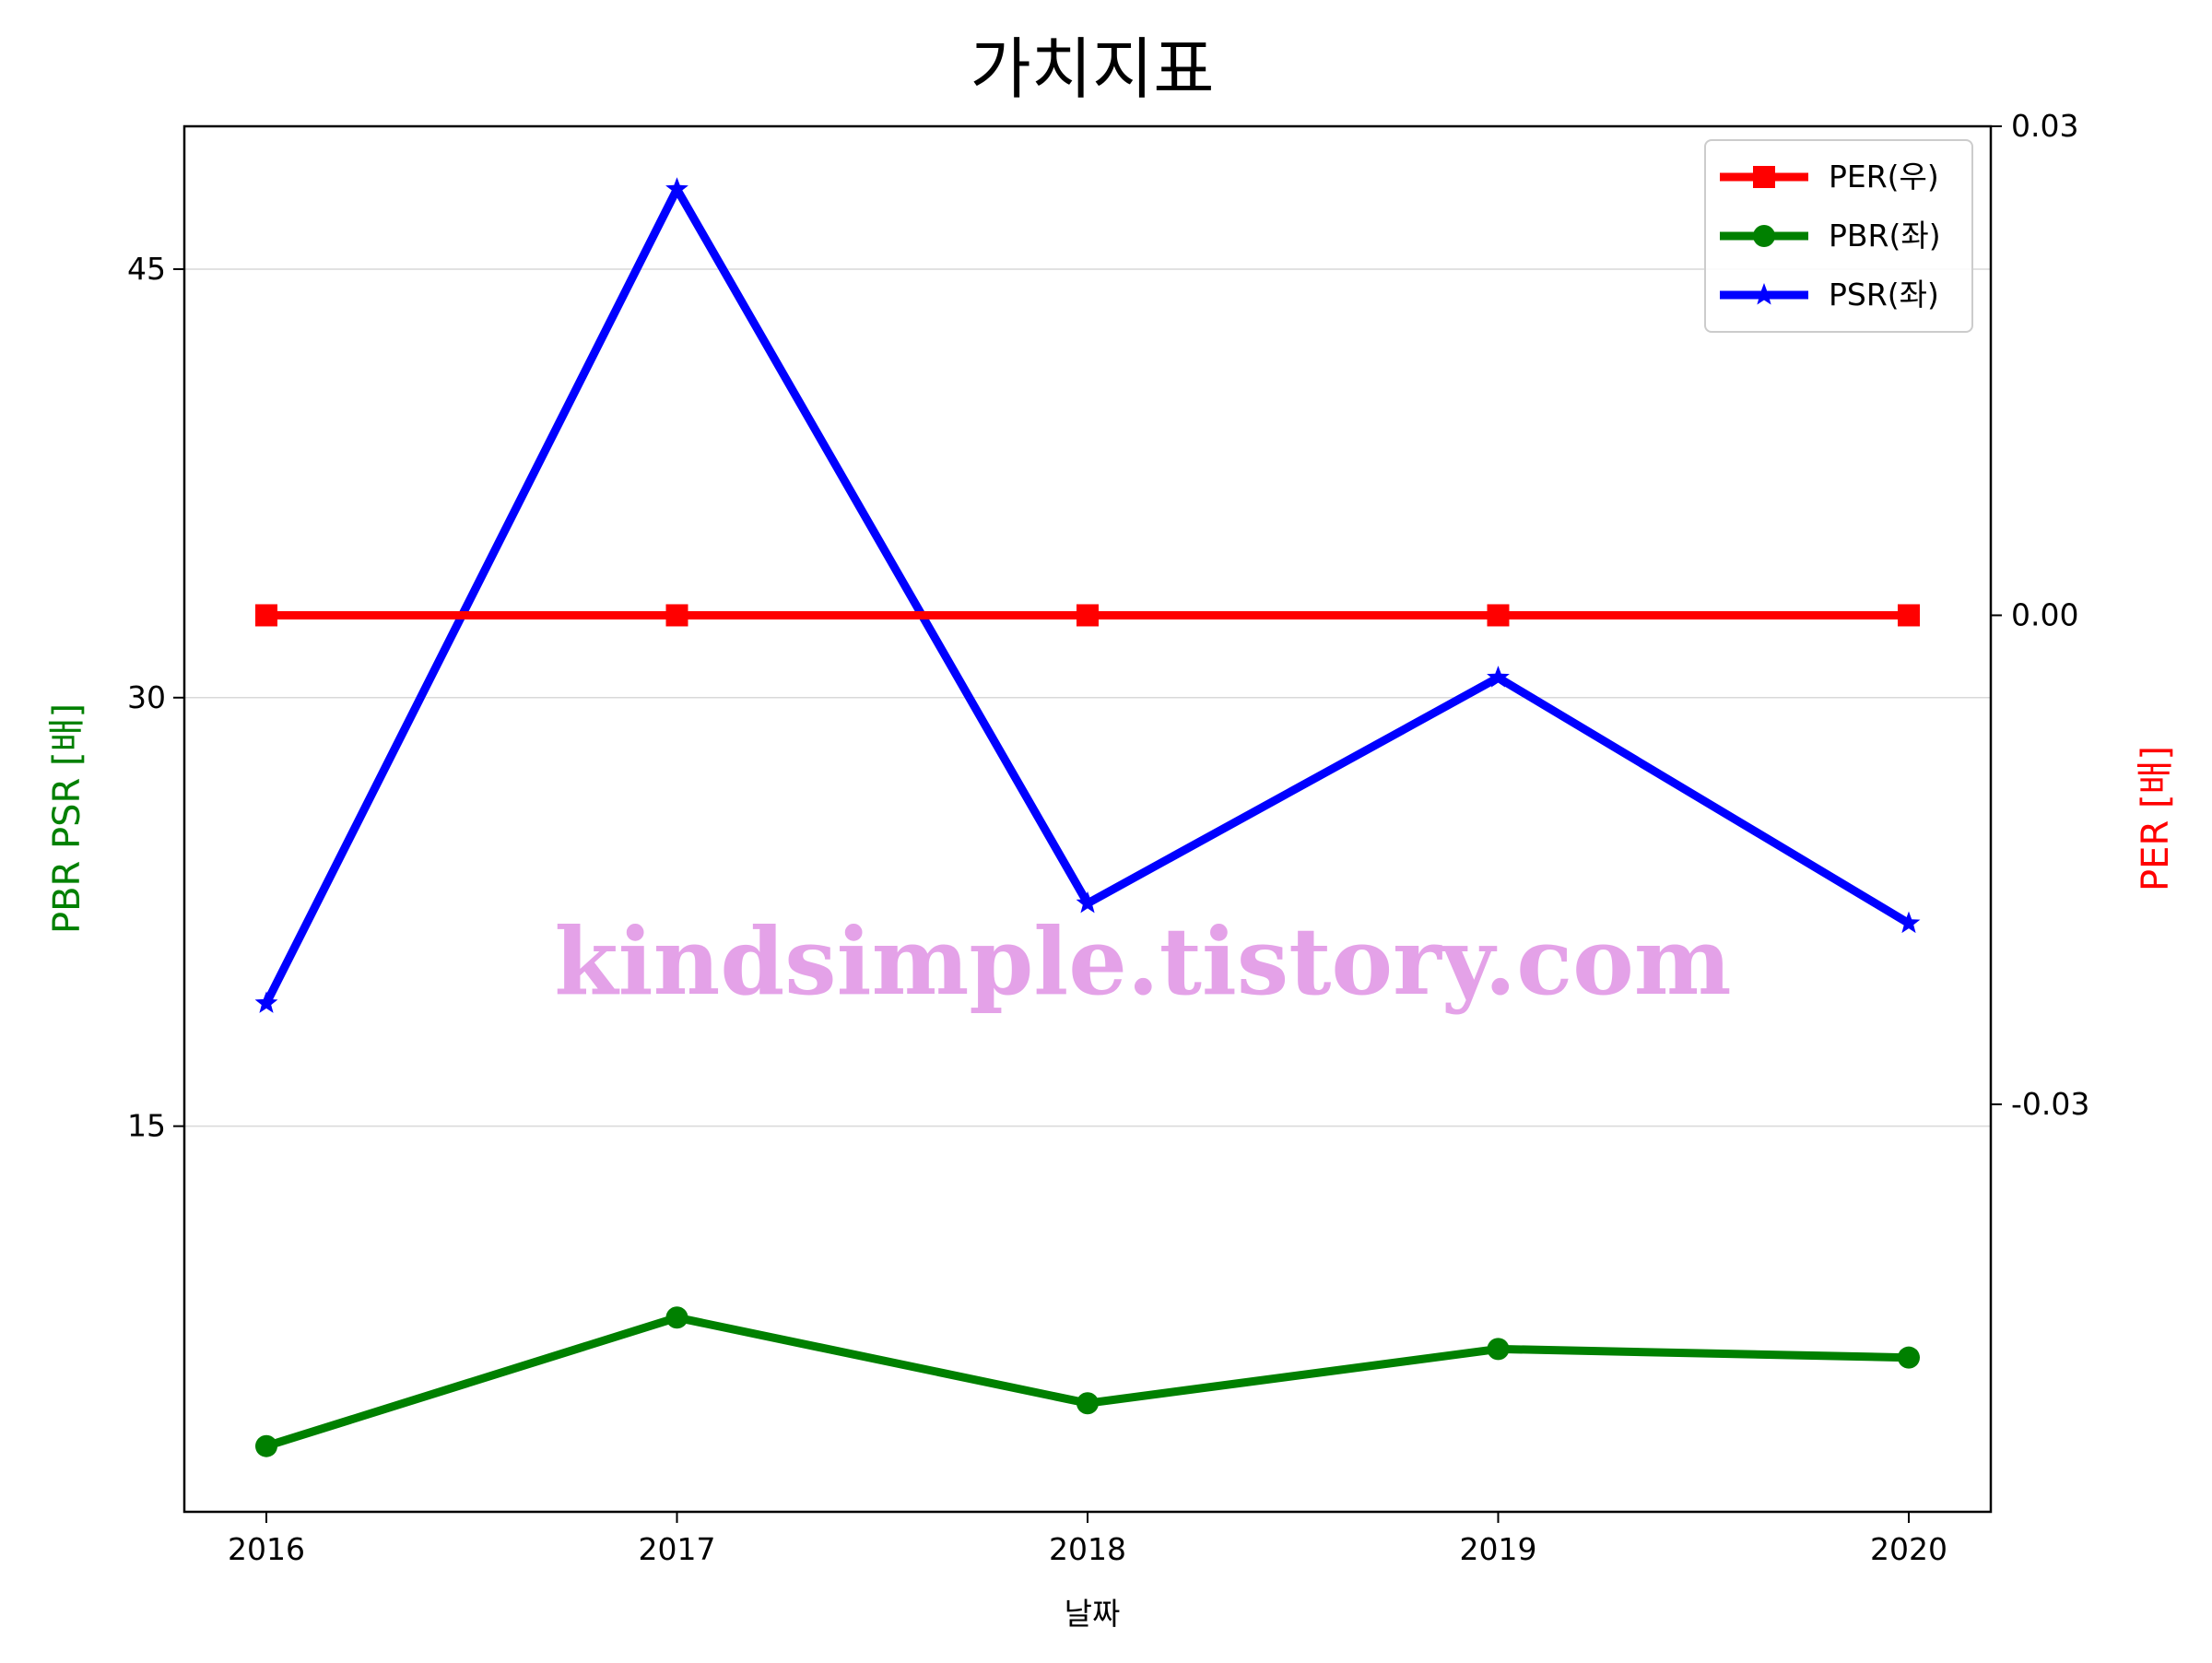 The image size is (2212, 1663). I want to click on legend: PER(우) PBR(좌) PSR(좌), so click(1838, 236).